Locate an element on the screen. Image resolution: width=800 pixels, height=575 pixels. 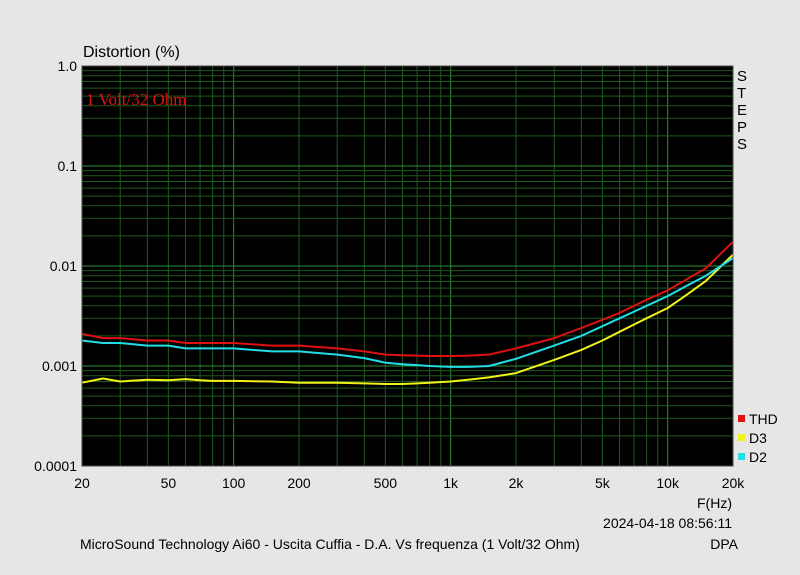
y-tick-labels: 1.0 0.1 0.01 0.001 0.0001 is located at coordinates (55, 266).